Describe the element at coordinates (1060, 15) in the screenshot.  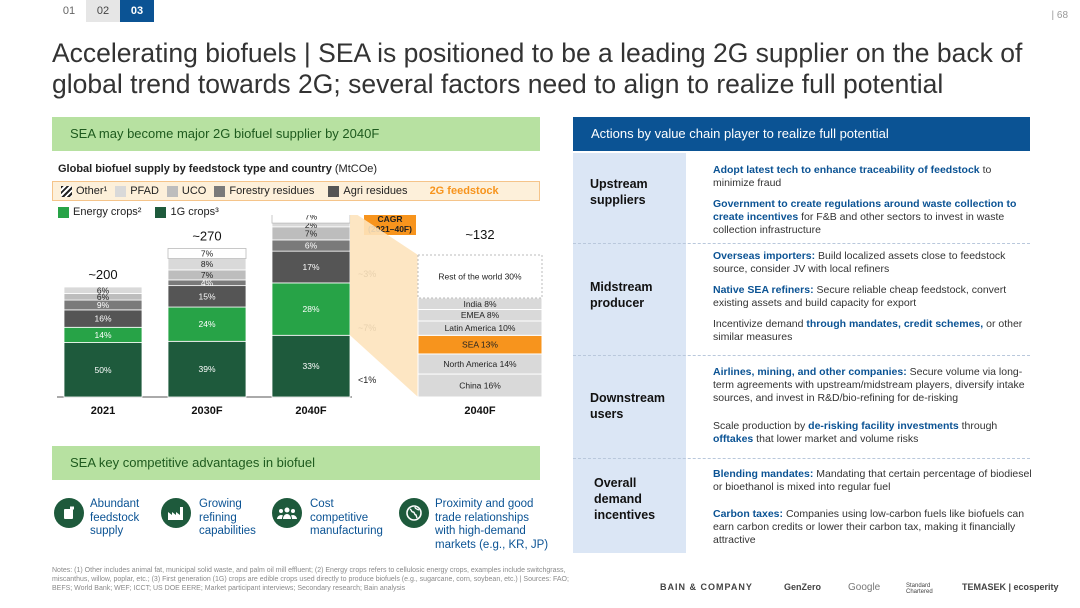
I see `page-number: | 68` at that location.